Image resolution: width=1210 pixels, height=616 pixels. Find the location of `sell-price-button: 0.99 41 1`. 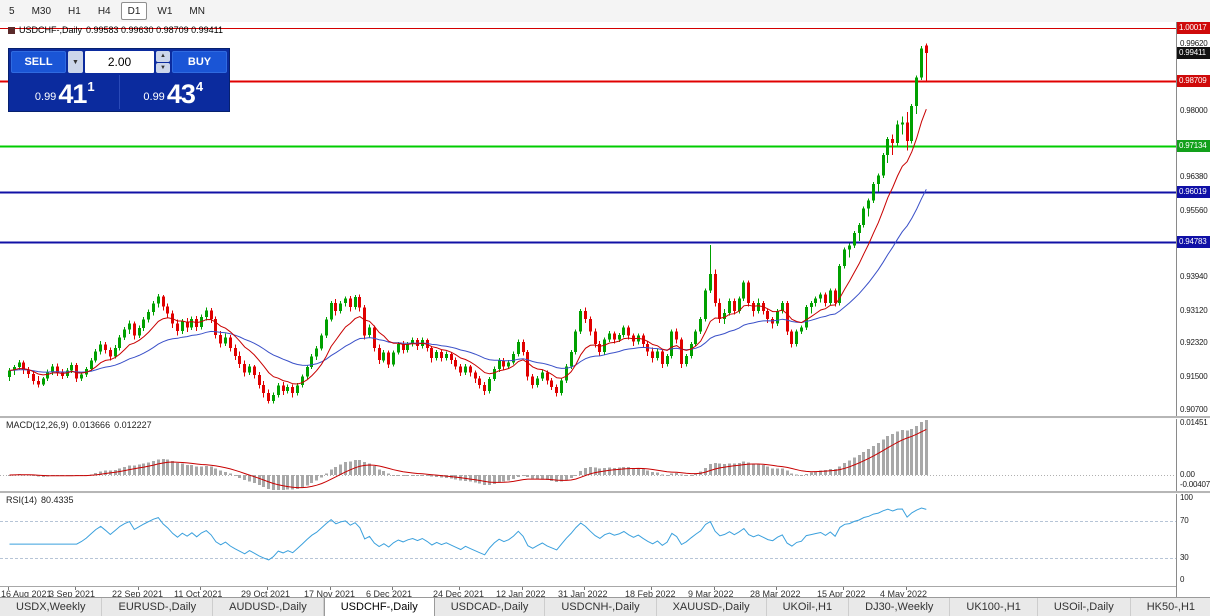

sell-price-button: 0.99 41 1 is located at coordinates (65, 92).